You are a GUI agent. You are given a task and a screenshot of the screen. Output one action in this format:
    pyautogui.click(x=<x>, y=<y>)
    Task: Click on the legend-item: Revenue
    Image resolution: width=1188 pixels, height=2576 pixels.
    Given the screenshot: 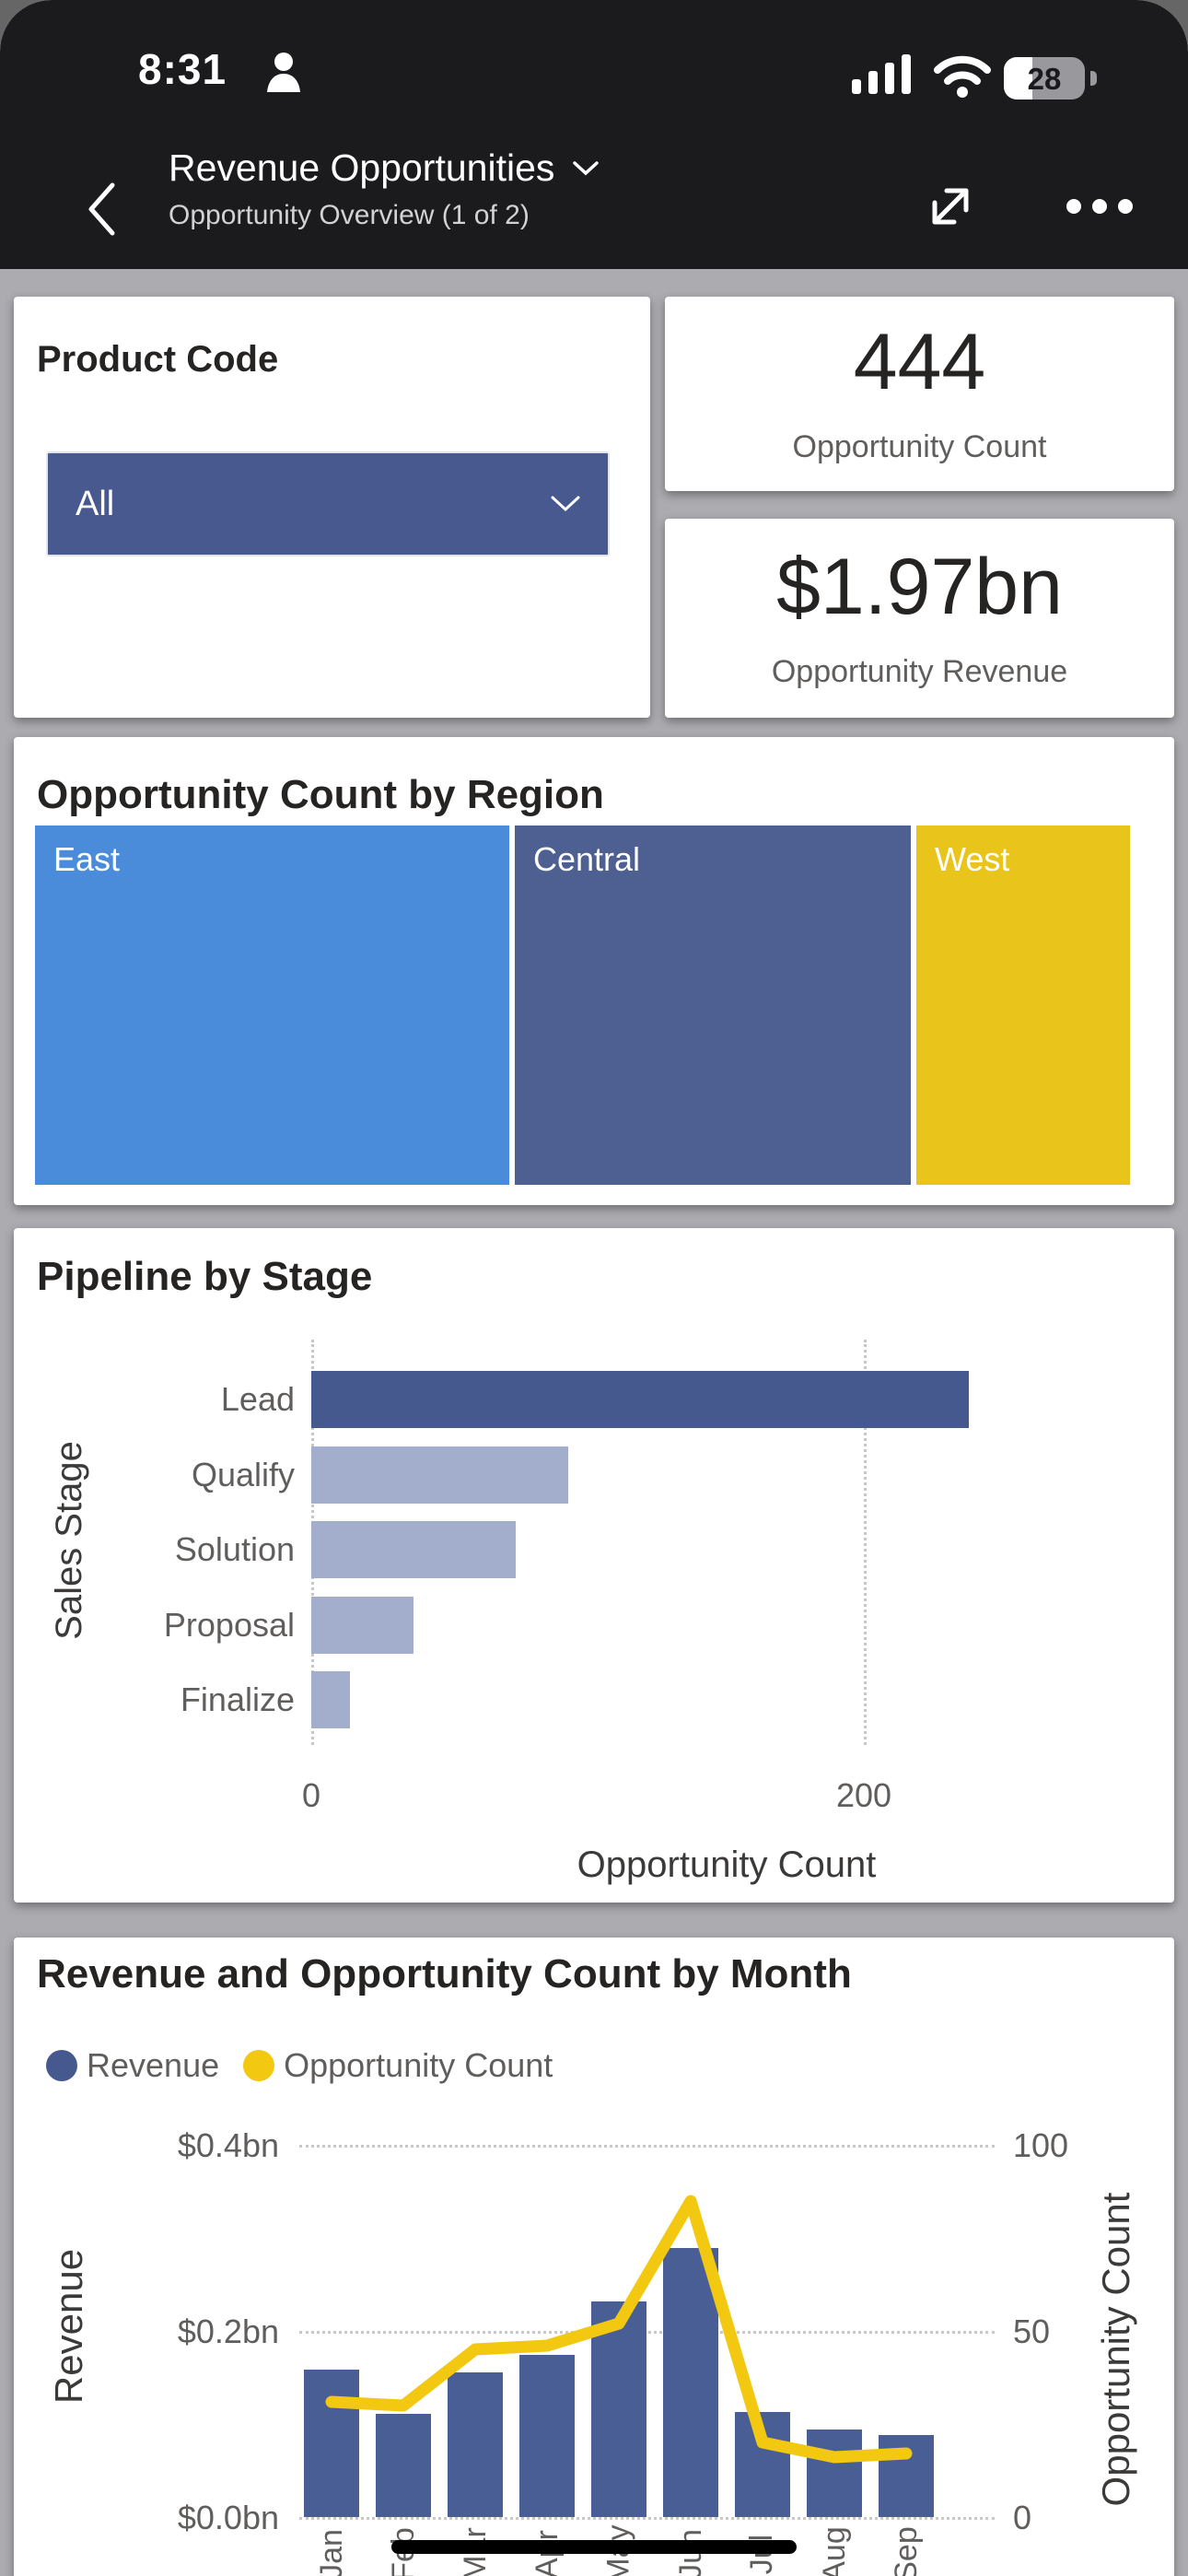 What is the action you would take?
    pyautogui.click(x=132, y=2065)
    